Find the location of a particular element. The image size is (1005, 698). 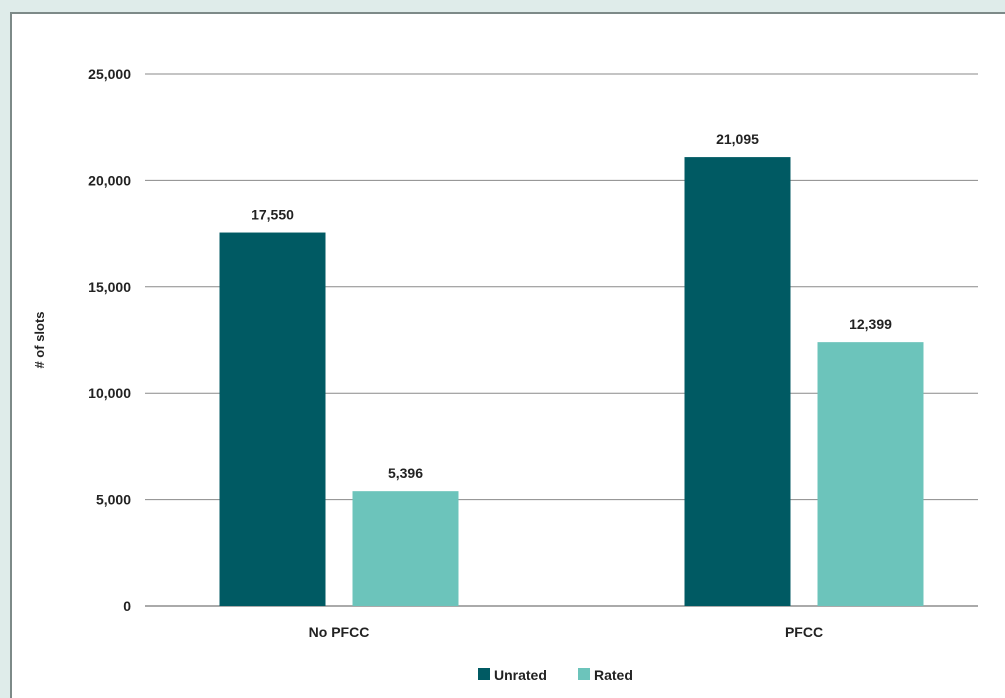

legend-label-rated: Rated is located at coordinates (613, 675).